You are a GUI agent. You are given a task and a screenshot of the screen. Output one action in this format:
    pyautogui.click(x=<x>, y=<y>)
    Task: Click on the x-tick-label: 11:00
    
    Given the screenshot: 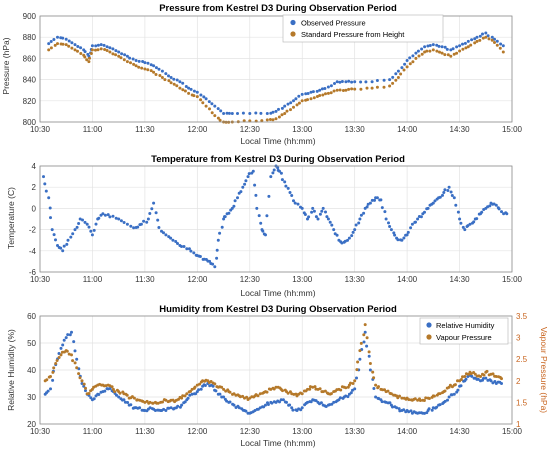 What is the action you would take?
    pyautogui.click(x=93, y=279)
    